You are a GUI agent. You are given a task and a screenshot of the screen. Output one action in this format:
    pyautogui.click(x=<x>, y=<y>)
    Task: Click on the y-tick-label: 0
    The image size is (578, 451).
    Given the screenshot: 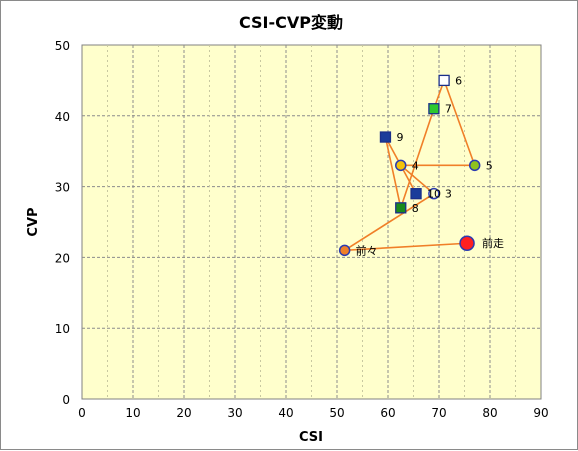 What is the action you would take?
    pyautogui.click(x=66, y=400)
    